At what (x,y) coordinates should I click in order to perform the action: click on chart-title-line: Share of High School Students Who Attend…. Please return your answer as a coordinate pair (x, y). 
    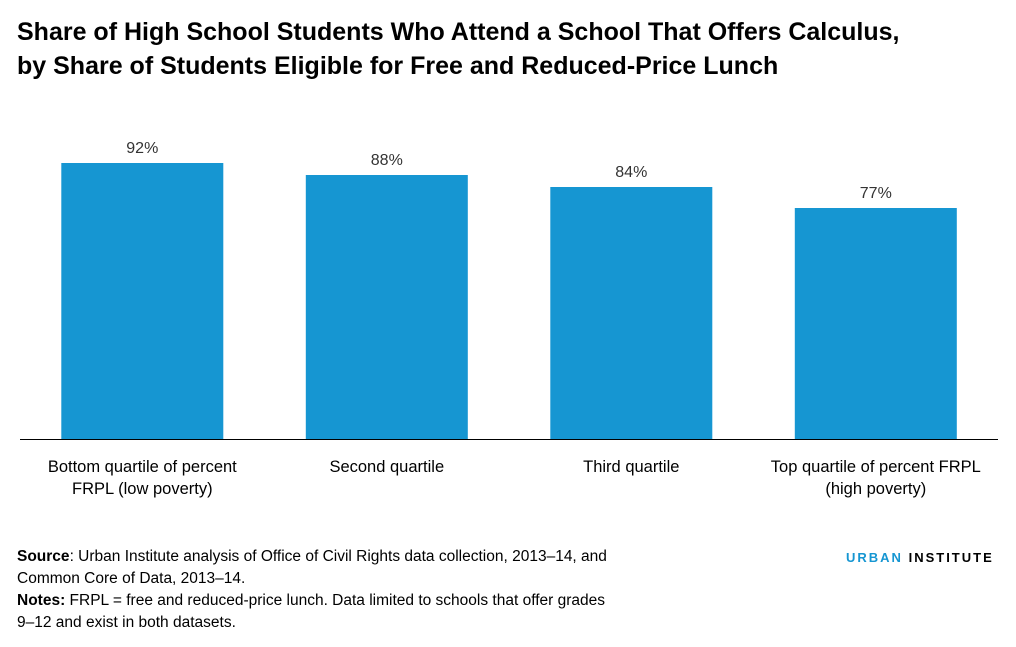
    Looking at the image, I should click on (458, 32).